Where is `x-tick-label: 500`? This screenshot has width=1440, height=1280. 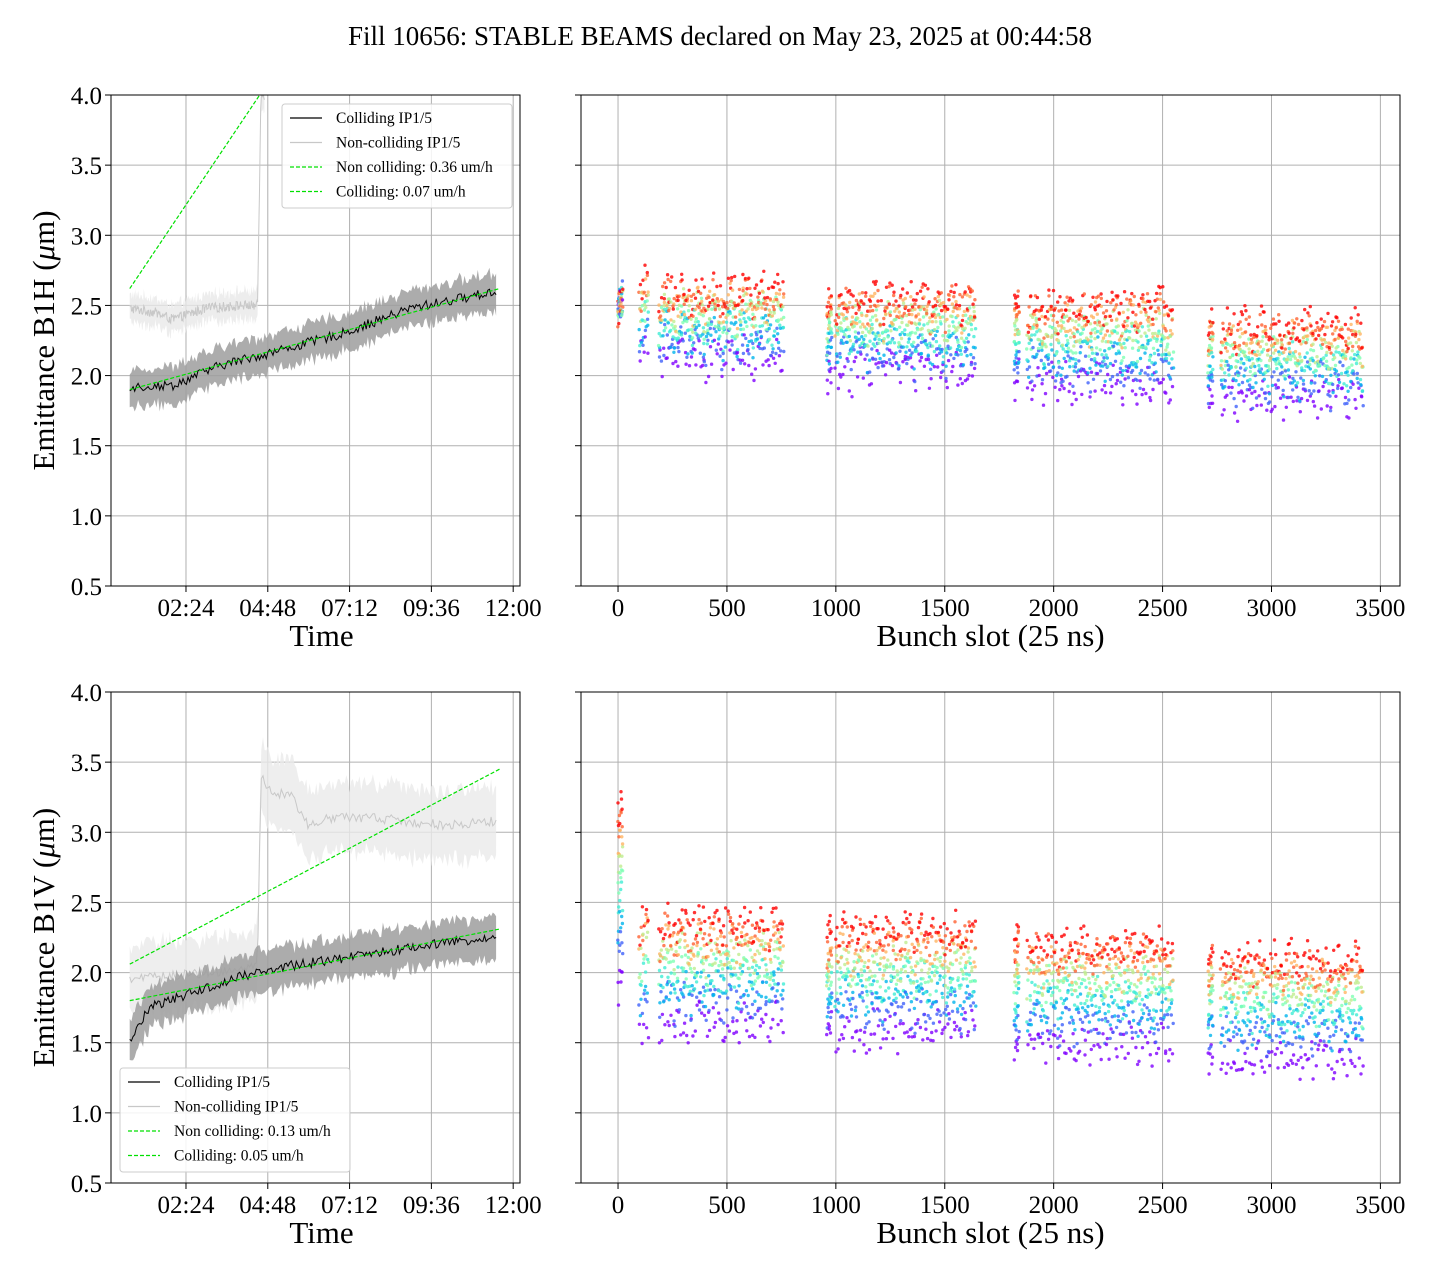
x-tick-label: 500 is located at coordinates (727, 1205).